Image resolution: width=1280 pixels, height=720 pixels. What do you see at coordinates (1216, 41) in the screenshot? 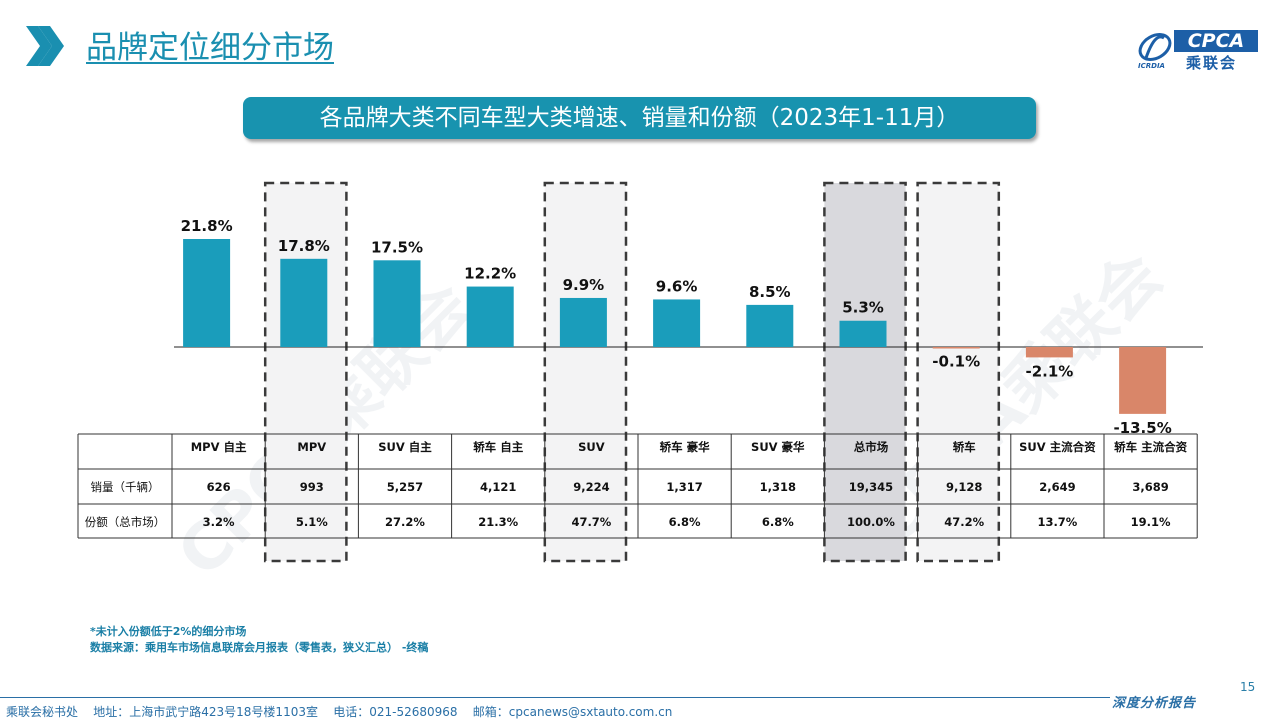
I see `logo-text: CPCA` at bounding box center [1216, 41].